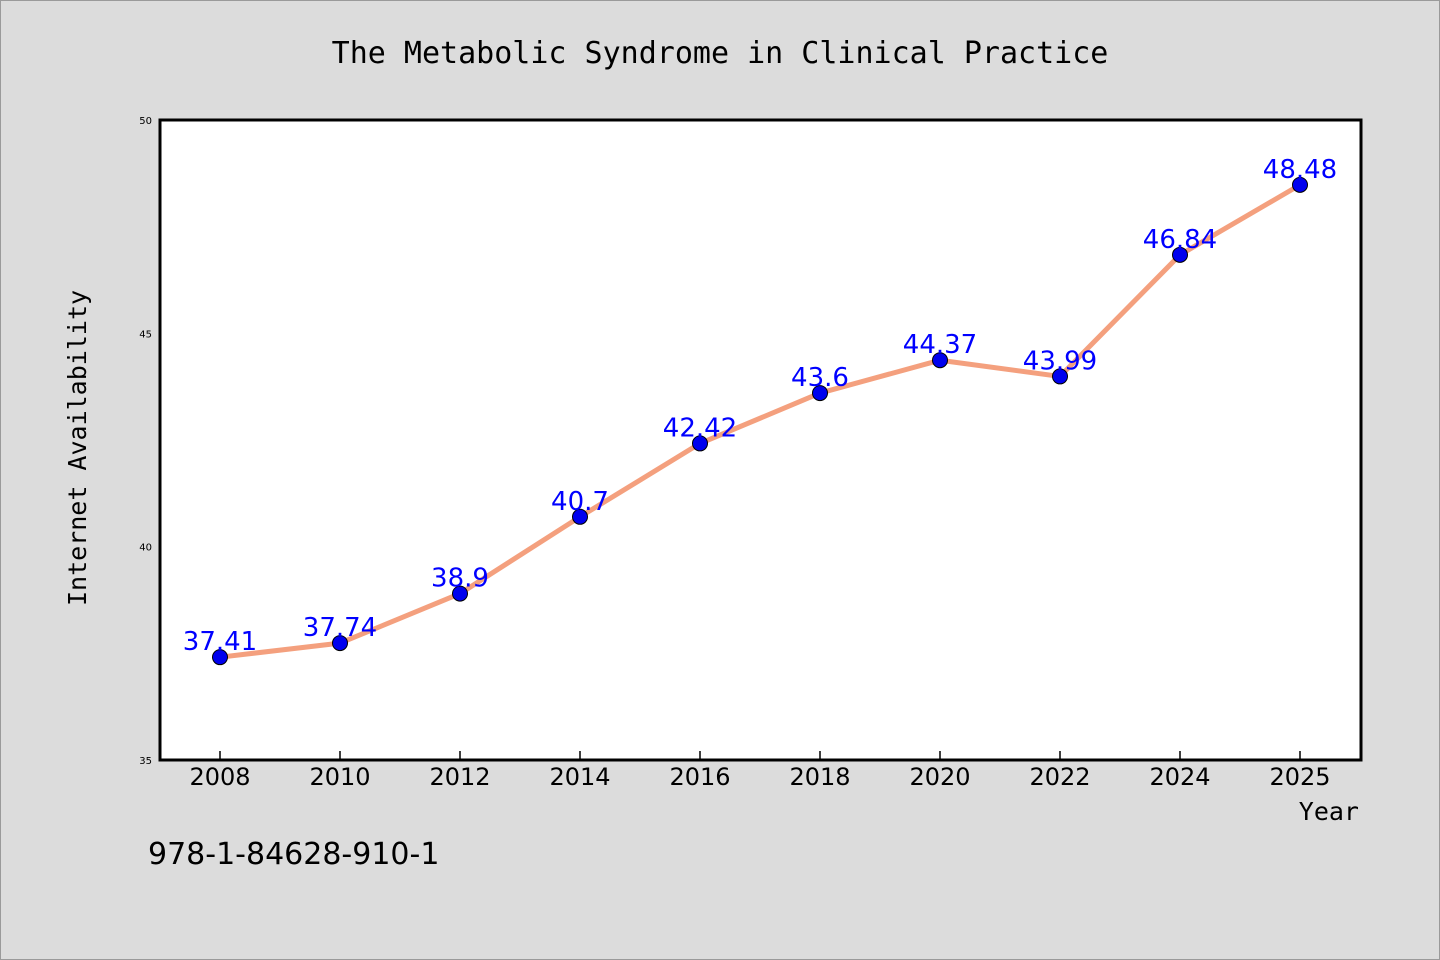 The width and height of the screenshot is (1440, 960). Describe the element at coordinates (1179, 777) in the screenshot. I see `x-tick-label: 2024` at that location.